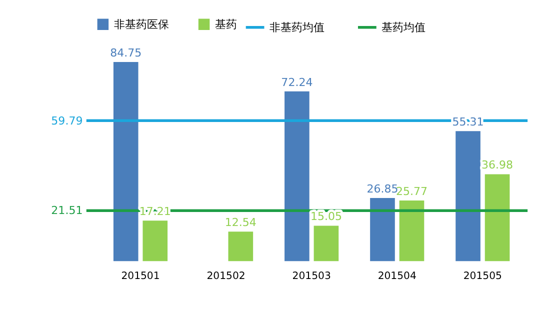 The height and width of the screenshot is (322, 534). What do you see at coordinates (326, 217) in the screenshot?
I see `data-label: 15.05` at bounding box center [326, 217].